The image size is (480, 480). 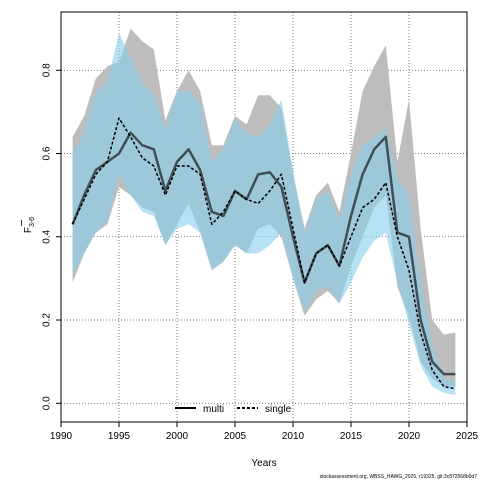 I want to click on y-axis-title-main: F, so click(x=28, y=230).